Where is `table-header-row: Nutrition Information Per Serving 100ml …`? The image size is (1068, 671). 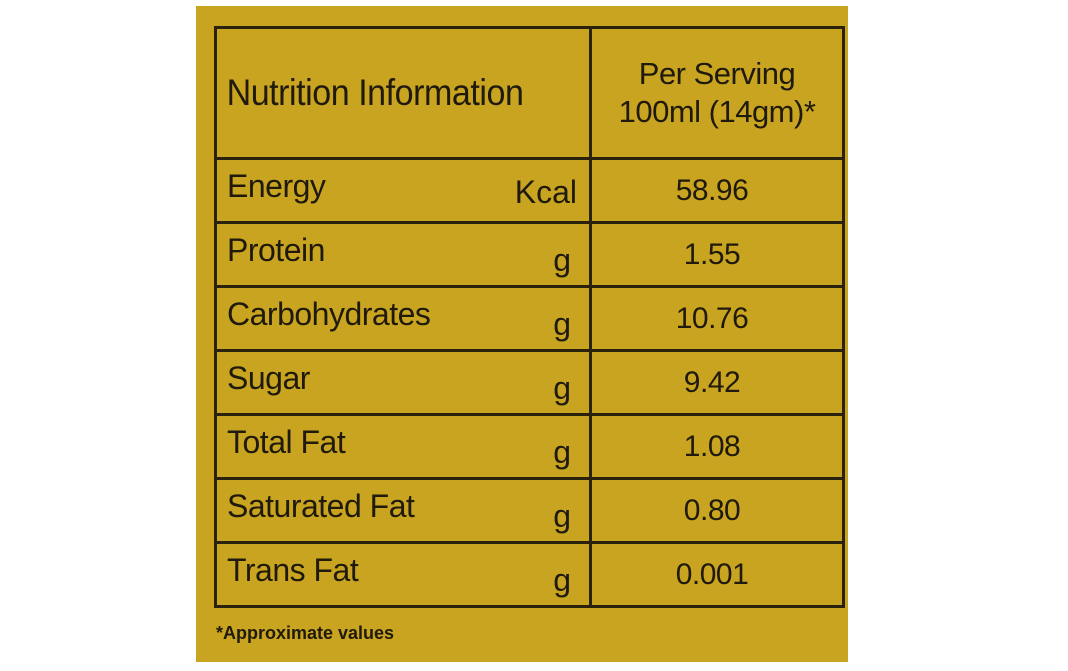 table-header-row: Nutrition Information Per Serving 100ml … is located at coordinates (529, 93).